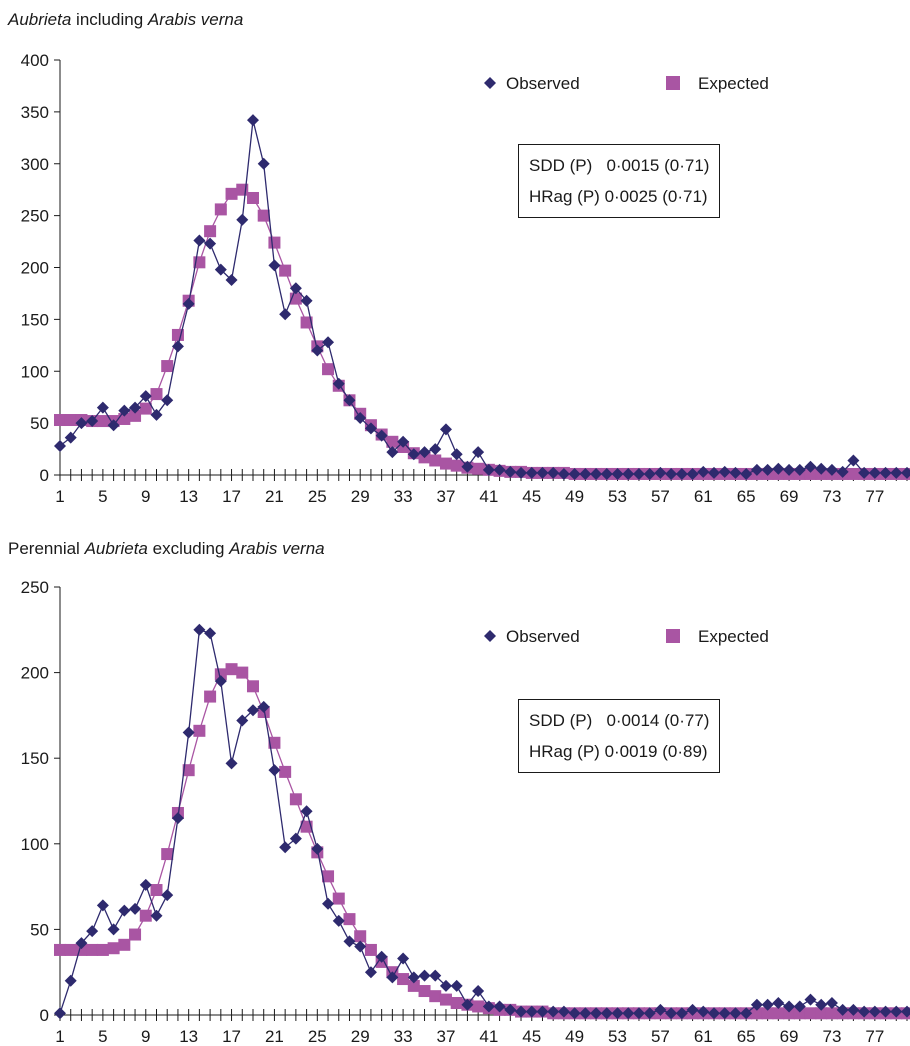  What do you see at coordinates (102, 496) in the screenshot?
I see `chart-1-x-tick-label: 5` at bounding box center [102, 496].